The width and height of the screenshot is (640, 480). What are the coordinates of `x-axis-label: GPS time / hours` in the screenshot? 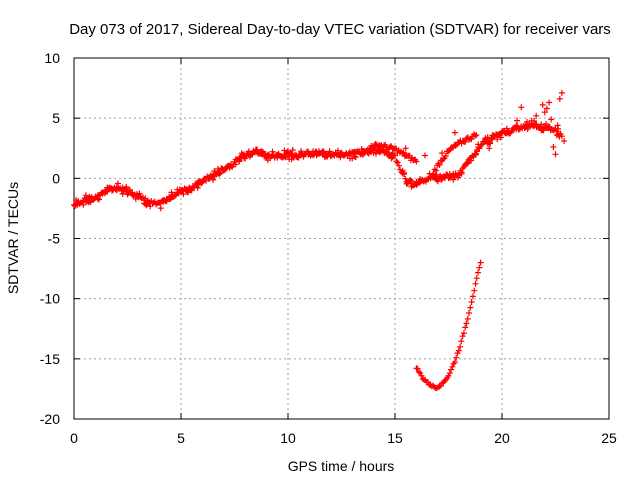 It's located at (341, 466).